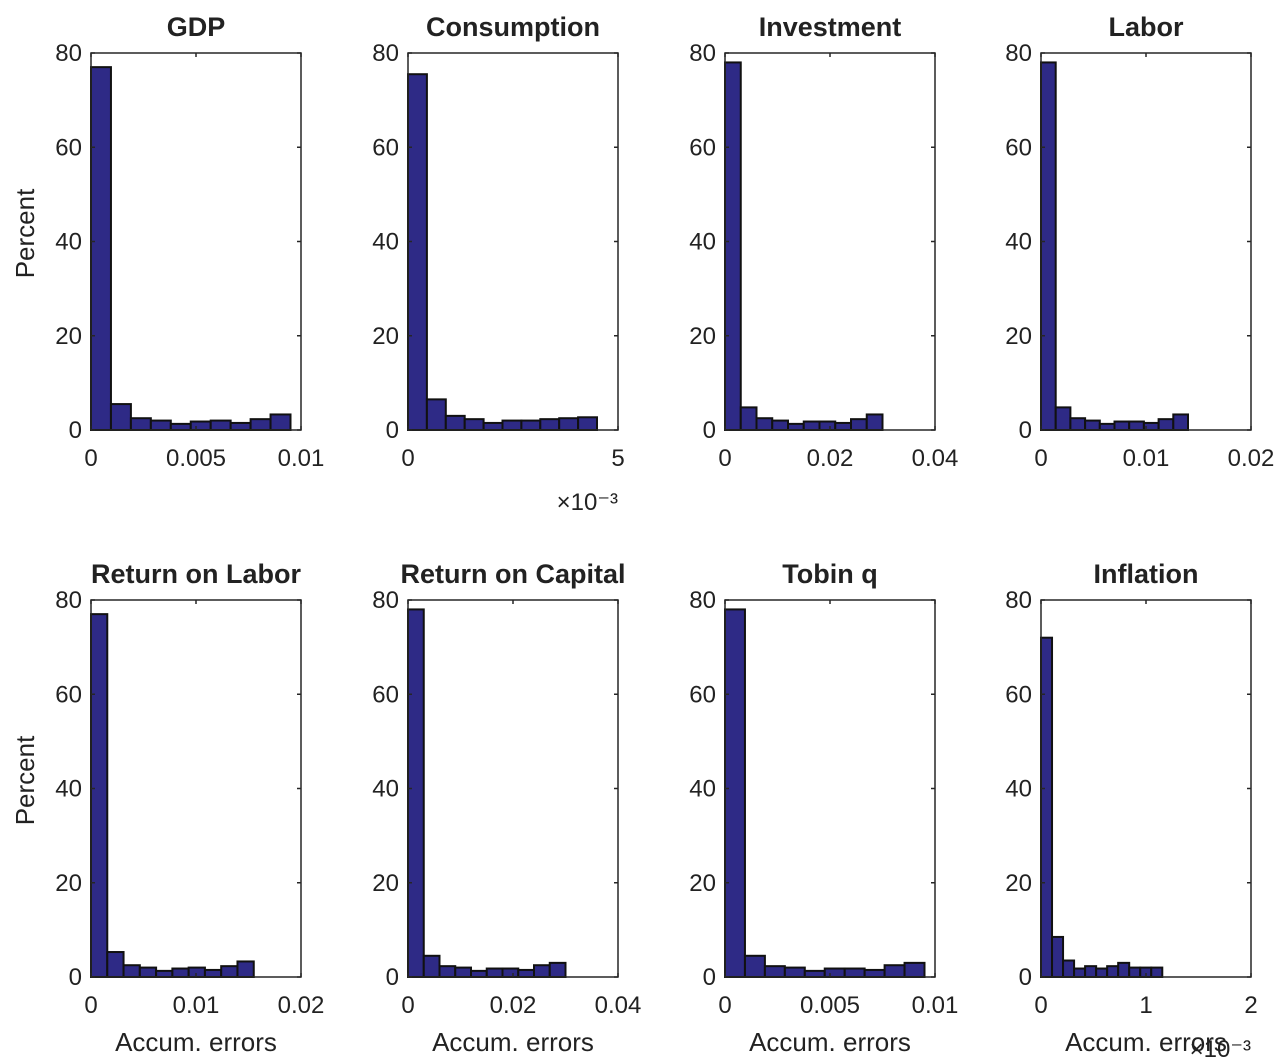  I want to click on panel-title: Return on Capital, so click(512, 574).